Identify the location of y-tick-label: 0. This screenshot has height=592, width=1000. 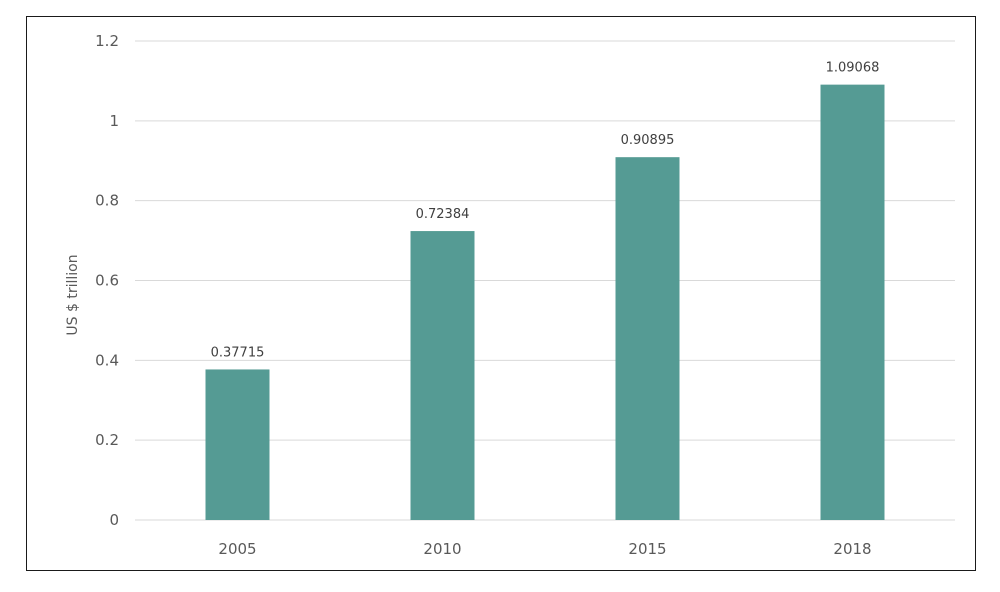
(114, 520).